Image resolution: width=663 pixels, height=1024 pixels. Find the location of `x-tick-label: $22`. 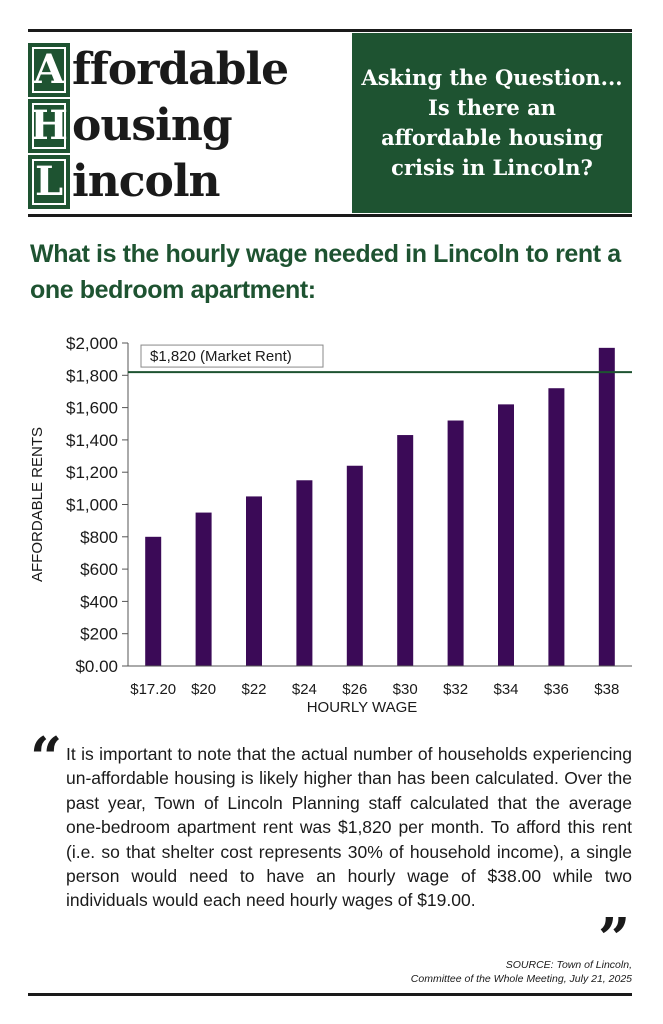

x-tick-label: $22 is located at coordinates (253, 689).